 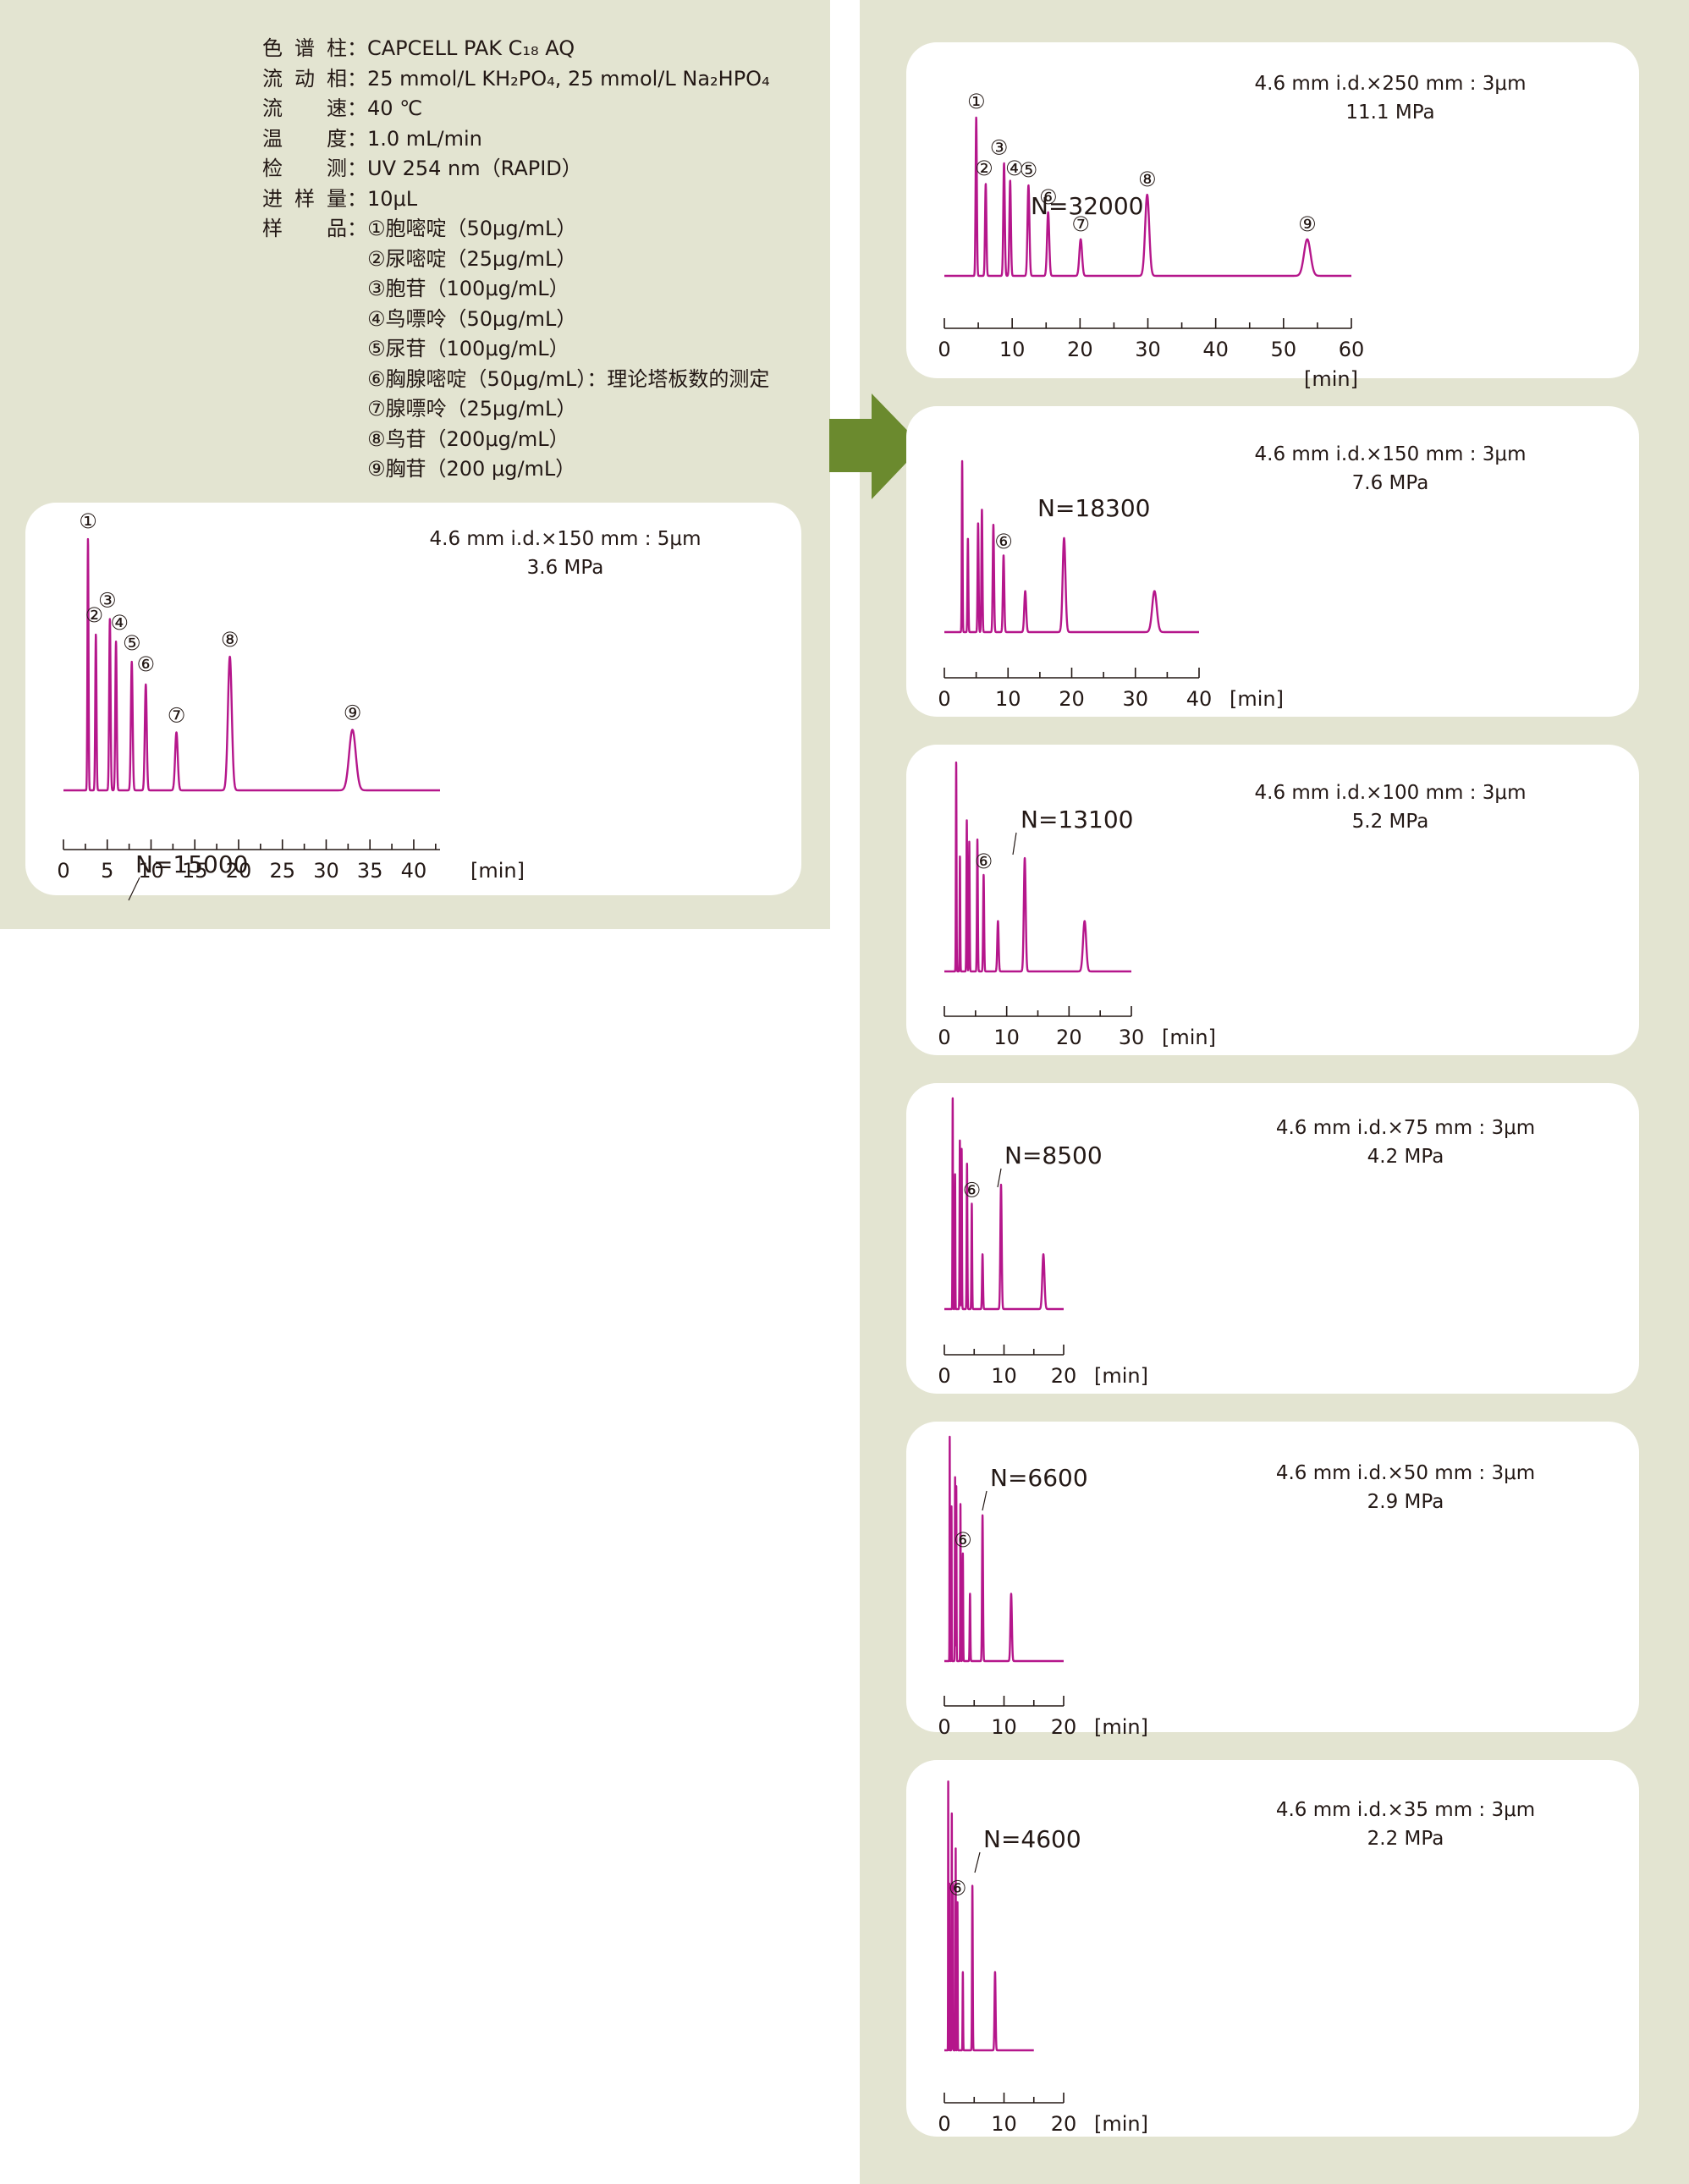 I want to click on chromatogram-plot: ⑥ N=4600 0 10 20 [min], so click(x=1043, y=1958).